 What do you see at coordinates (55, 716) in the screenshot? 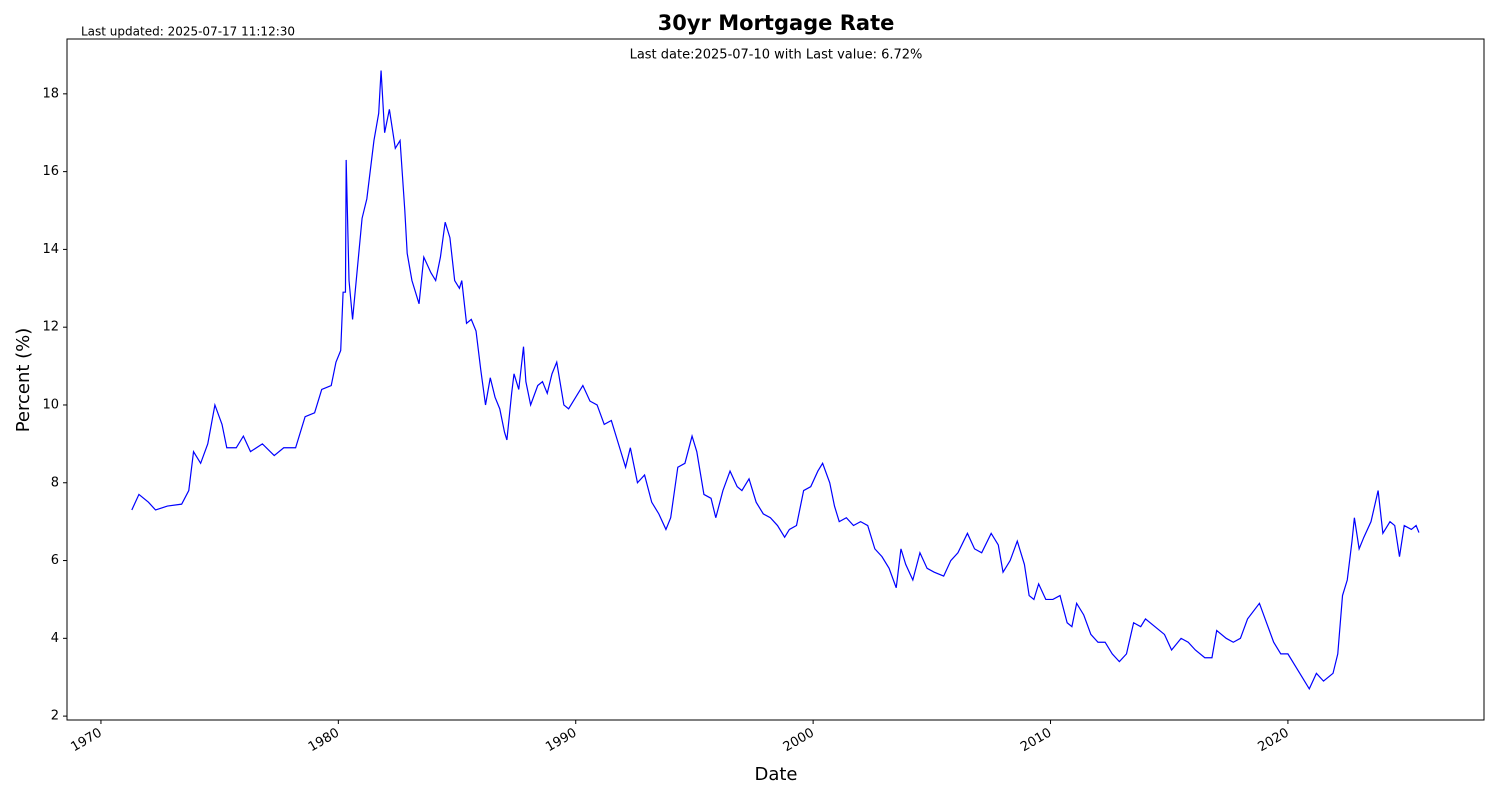
I see `y-tick-label: 2` at bounding box center [55, 716].